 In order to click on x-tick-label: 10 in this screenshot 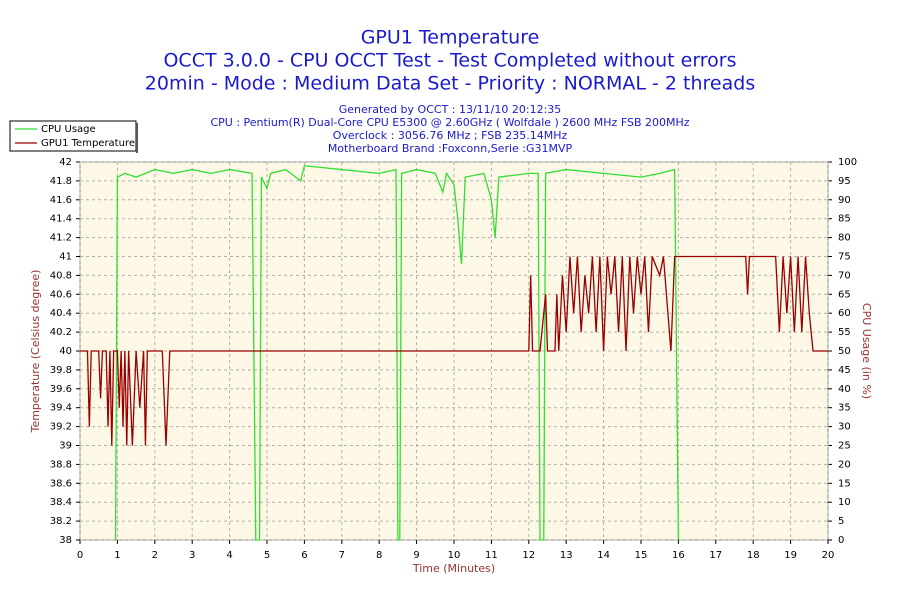, I will do `click(454, 555)`.